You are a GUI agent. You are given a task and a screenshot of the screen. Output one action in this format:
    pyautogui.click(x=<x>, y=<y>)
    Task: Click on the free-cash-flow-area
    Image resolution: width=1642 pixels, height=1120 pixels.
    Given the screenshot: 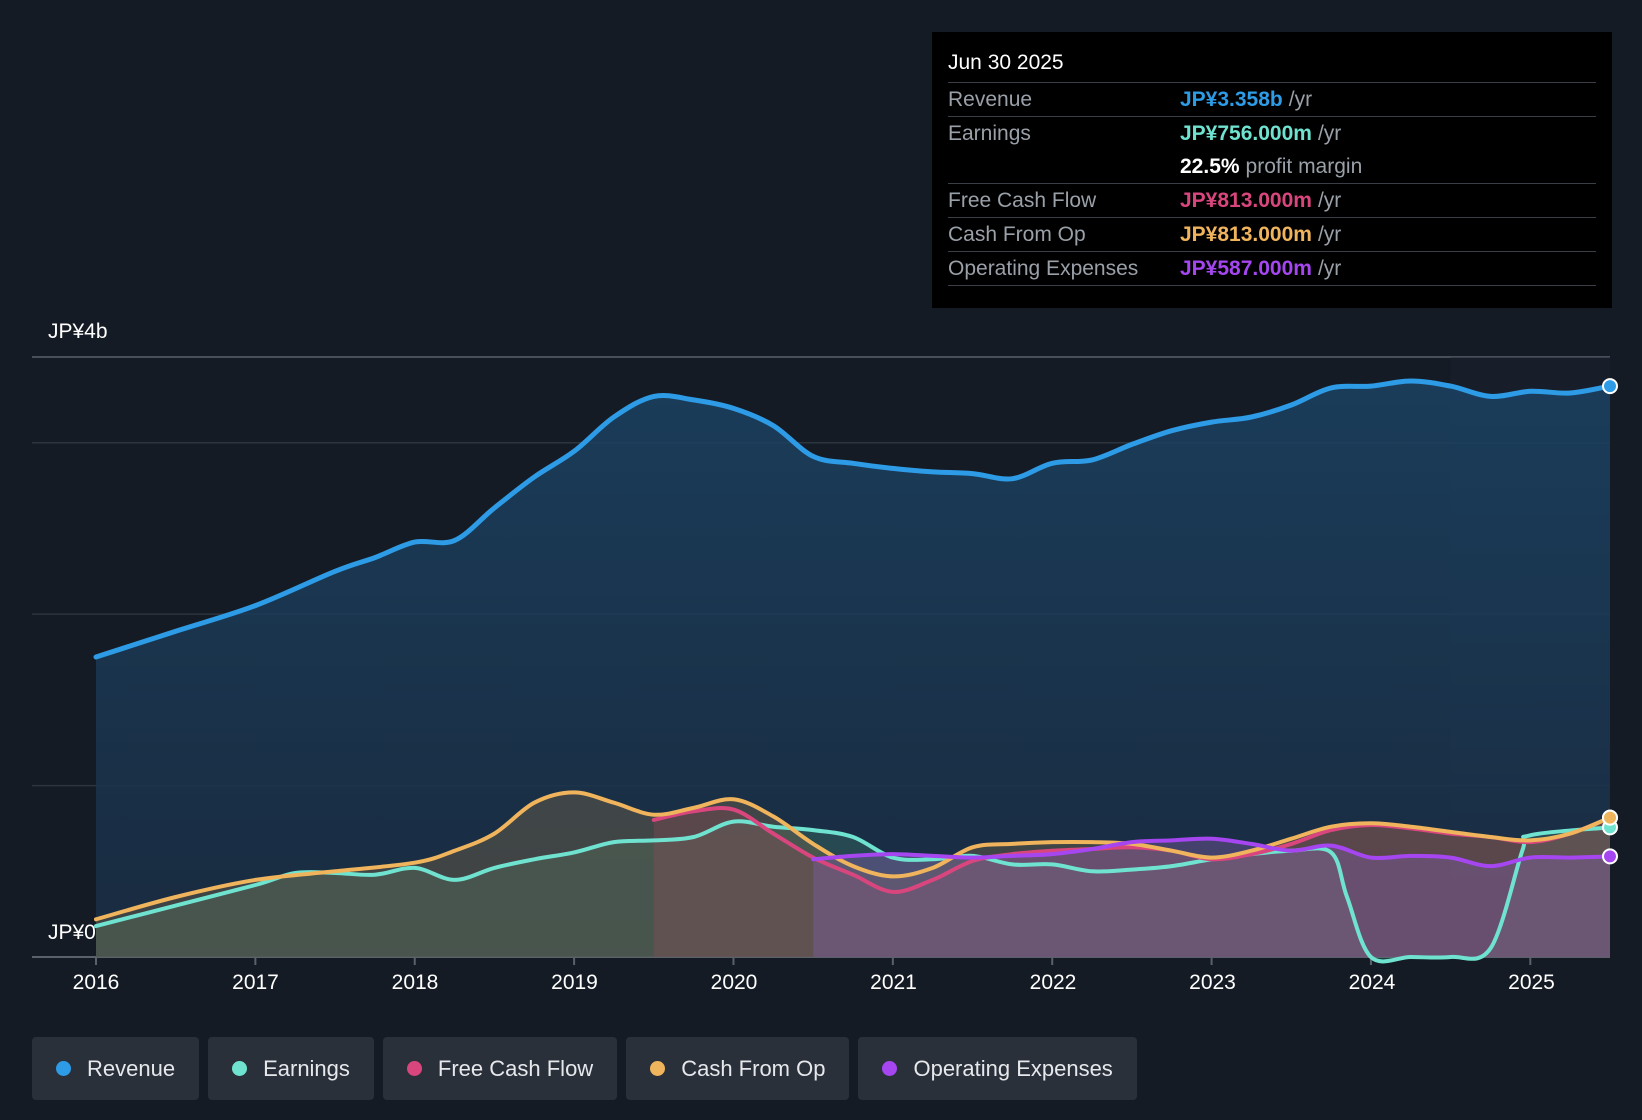 What is the action you would take?
    pyautogui.click(x=1131, y=882)
    